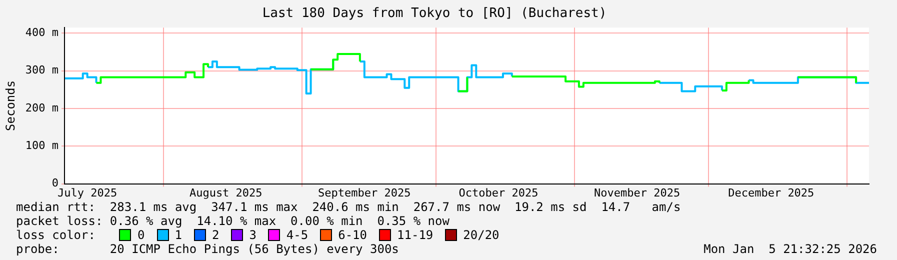 The image size is (897, 260). Describe the element at coordinates (178, 235) in the screenshot. I see `legend-label: 1` at that location.